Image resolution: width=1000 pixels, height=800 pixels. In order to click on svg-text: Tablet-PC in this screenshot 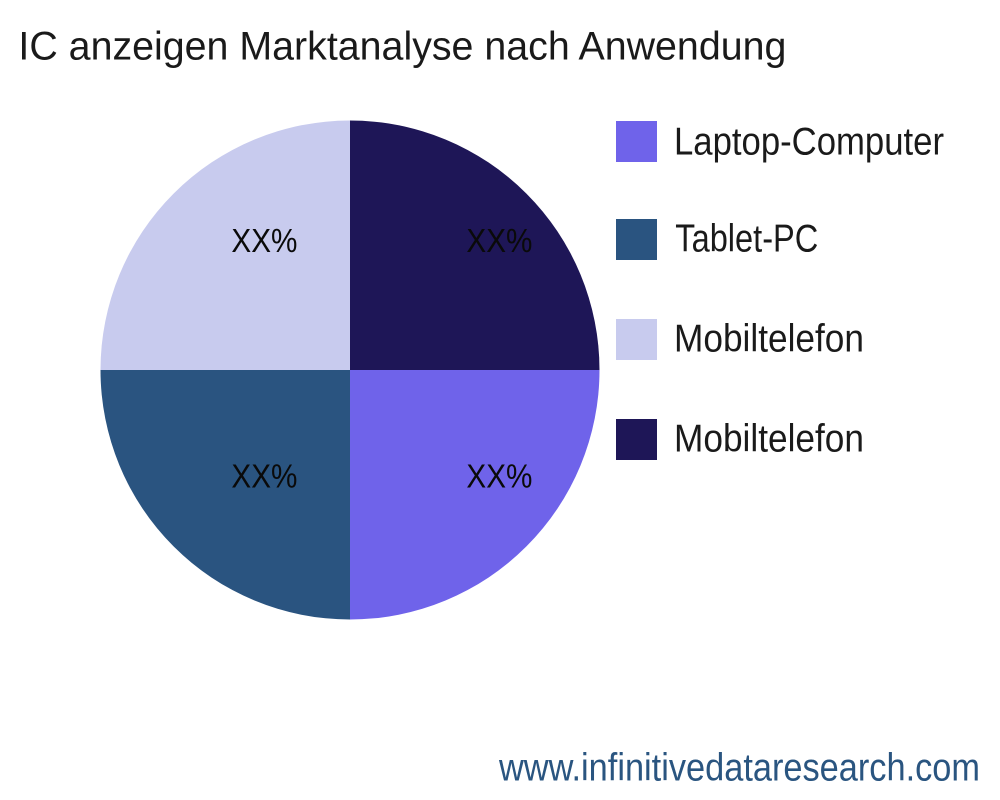, I will do `click(746, 239)`.